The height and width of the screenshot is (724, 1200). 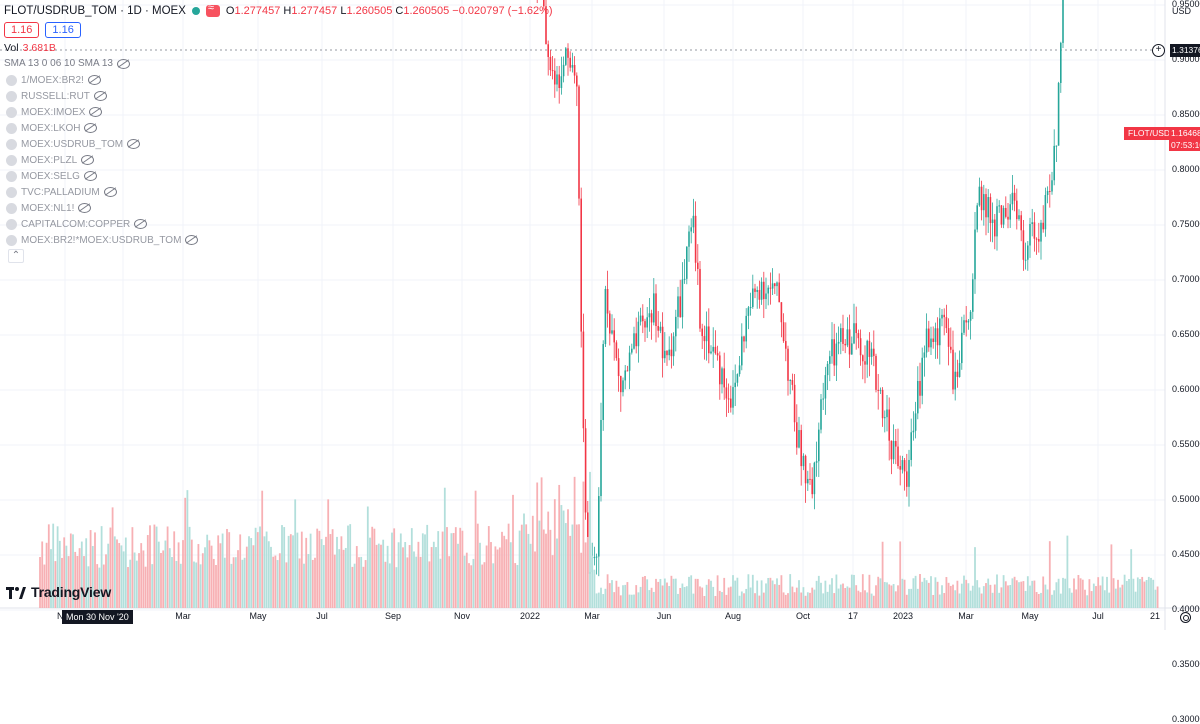 What do you see at coordinates (52, 80) in the screenshot?
I see `legend-item-label: 1/MOEX:BR2!` at bounding box center [52, 80].